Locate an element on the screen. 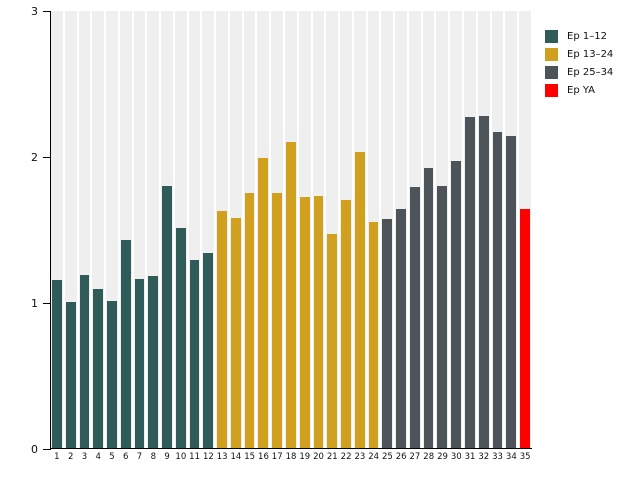 This screenshot has height=500, width=626. x-tick-label-8: 8 is located at coordinates (153, 457).